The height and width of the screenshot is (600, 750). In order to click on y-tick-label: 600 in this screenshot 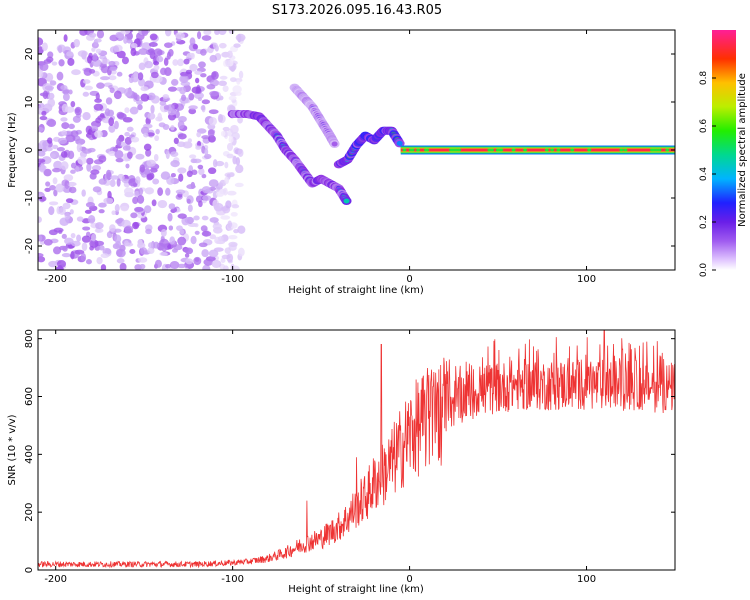, I will do `click(29, 396)`.